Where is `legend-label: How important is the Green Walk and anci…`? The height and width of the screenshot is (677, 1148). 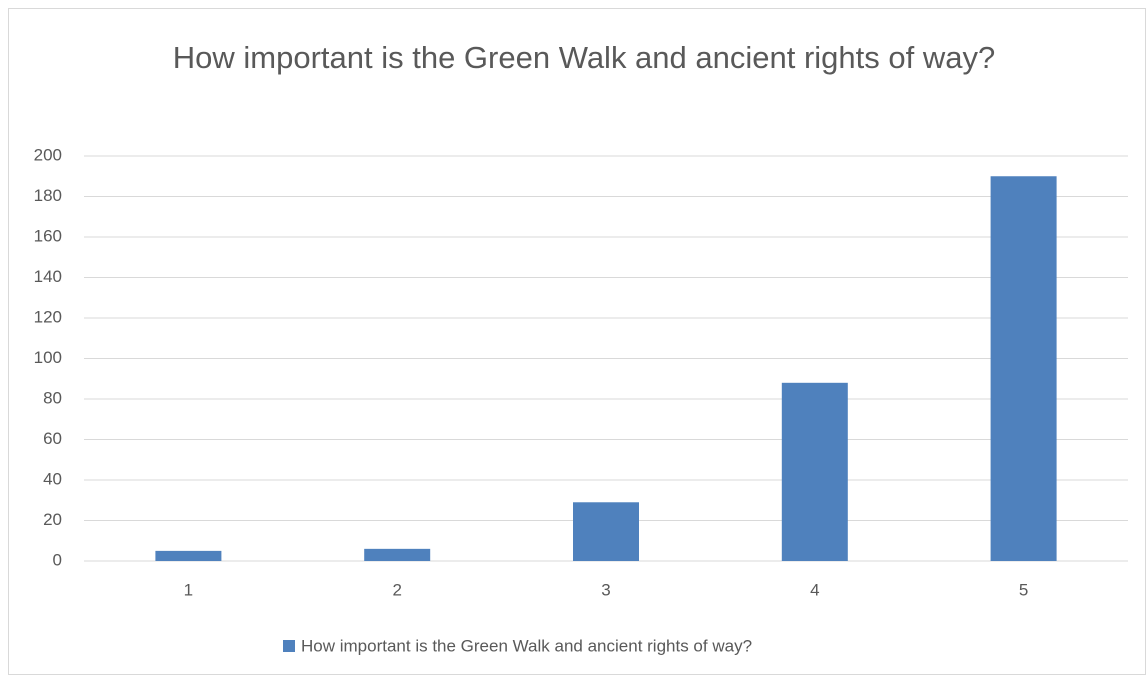
legend-label: How important is the Green Walk and anci… is located at coordinates (526, 645).